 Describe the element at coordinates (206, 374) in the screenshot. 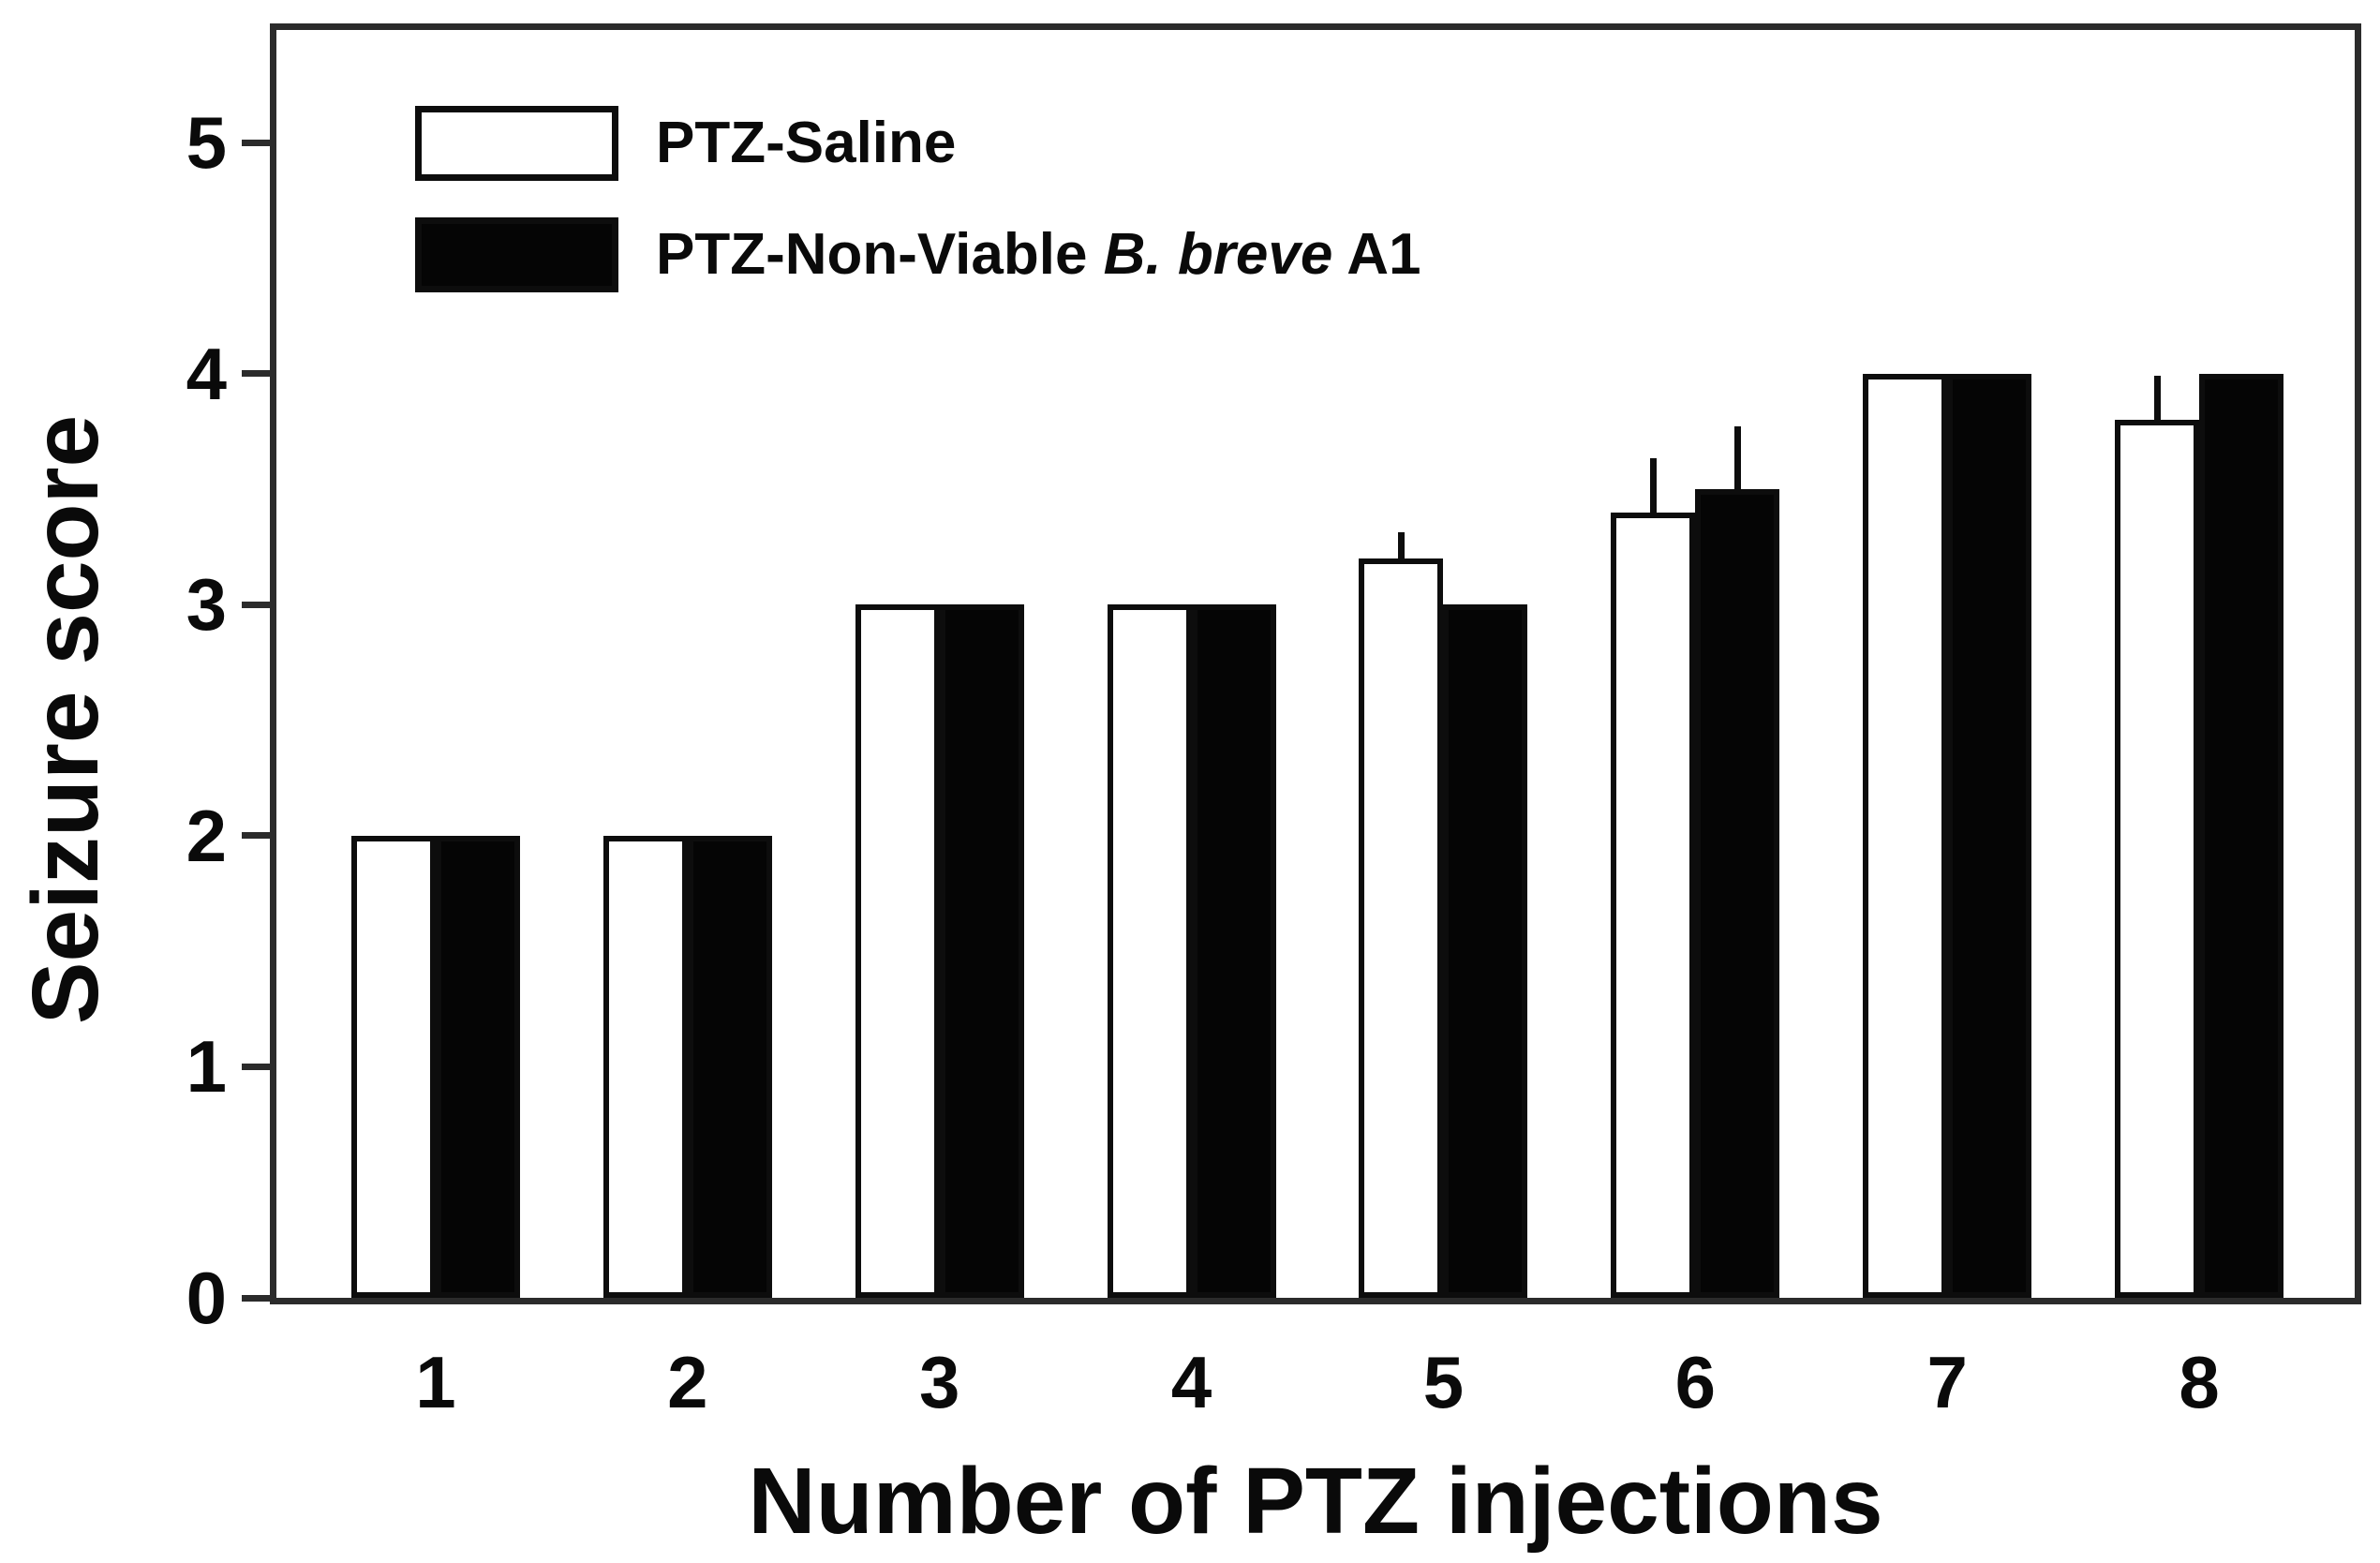

I see `y-tick-label-4: 4` at that location.